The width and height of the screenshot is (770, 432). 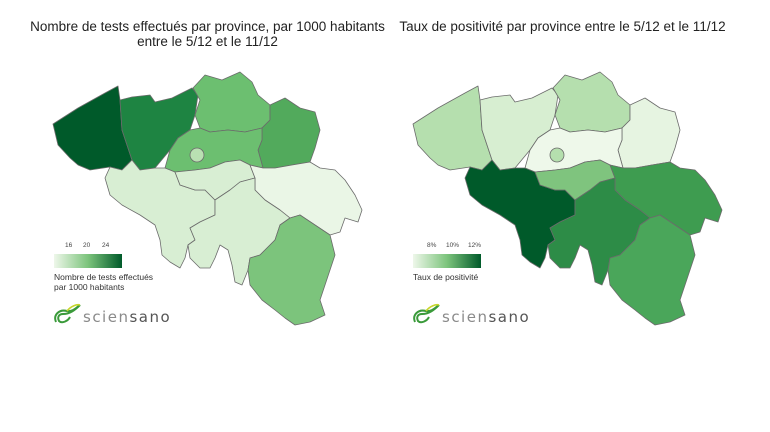 I want to click on legend-title: Taux de positivité, so click(x=447, y=277).